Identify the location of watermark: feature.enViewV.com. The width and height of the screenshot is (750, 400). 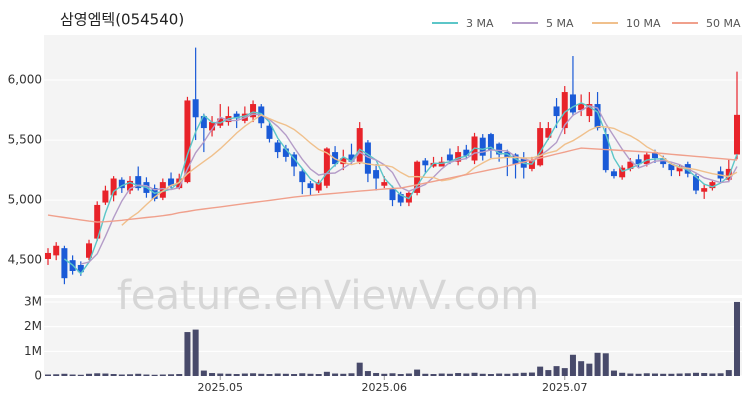
(328, 296).